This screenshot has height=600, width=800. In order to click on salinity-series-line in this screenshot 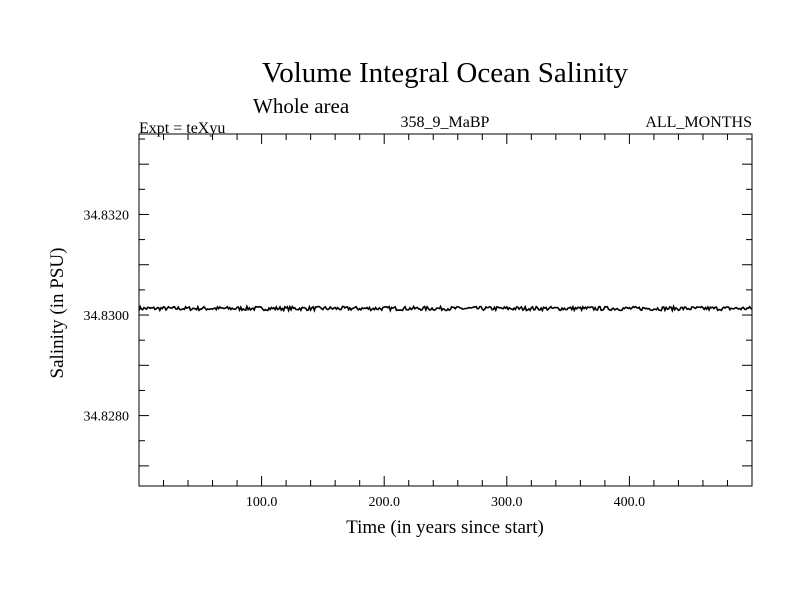, I will do `click(445, 308)`.